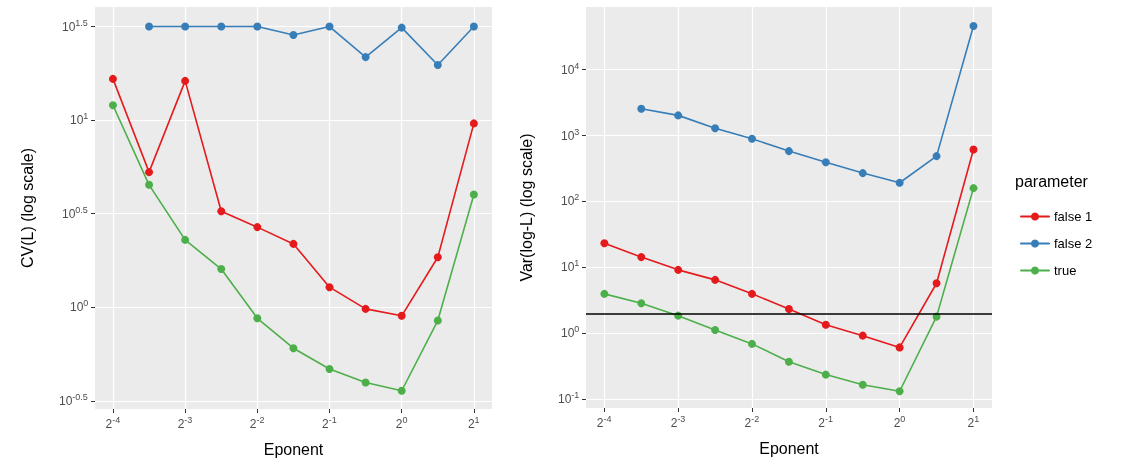 Image resolution: width=1130 pixels, height=475 pixels. Describe the element at coordinates (27, 208) in the screenshot. I see `y-axis-title: CV(L) (log scale)` at that location.